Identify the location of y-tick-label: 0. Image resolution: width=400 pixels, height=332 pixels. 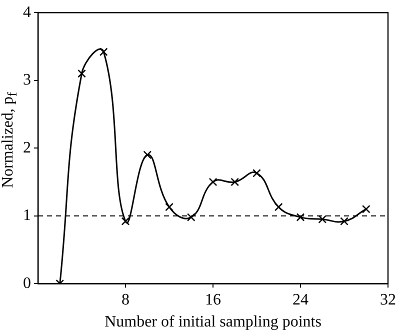
(27, 283).